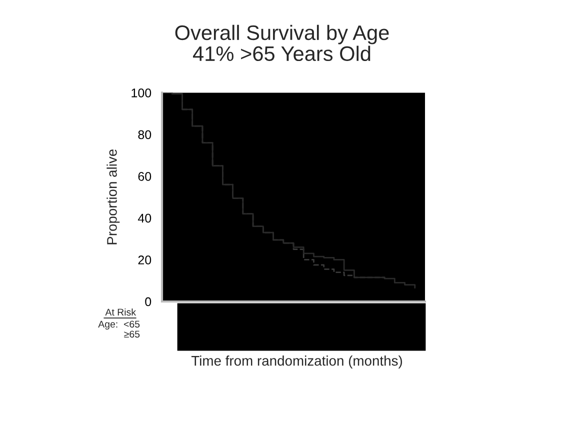 This screenshot has height=423, width=564. What do you see at coordinates (132, 334) in the screenshot?
I see `text: ≥65` at bounding box center [132, 334].